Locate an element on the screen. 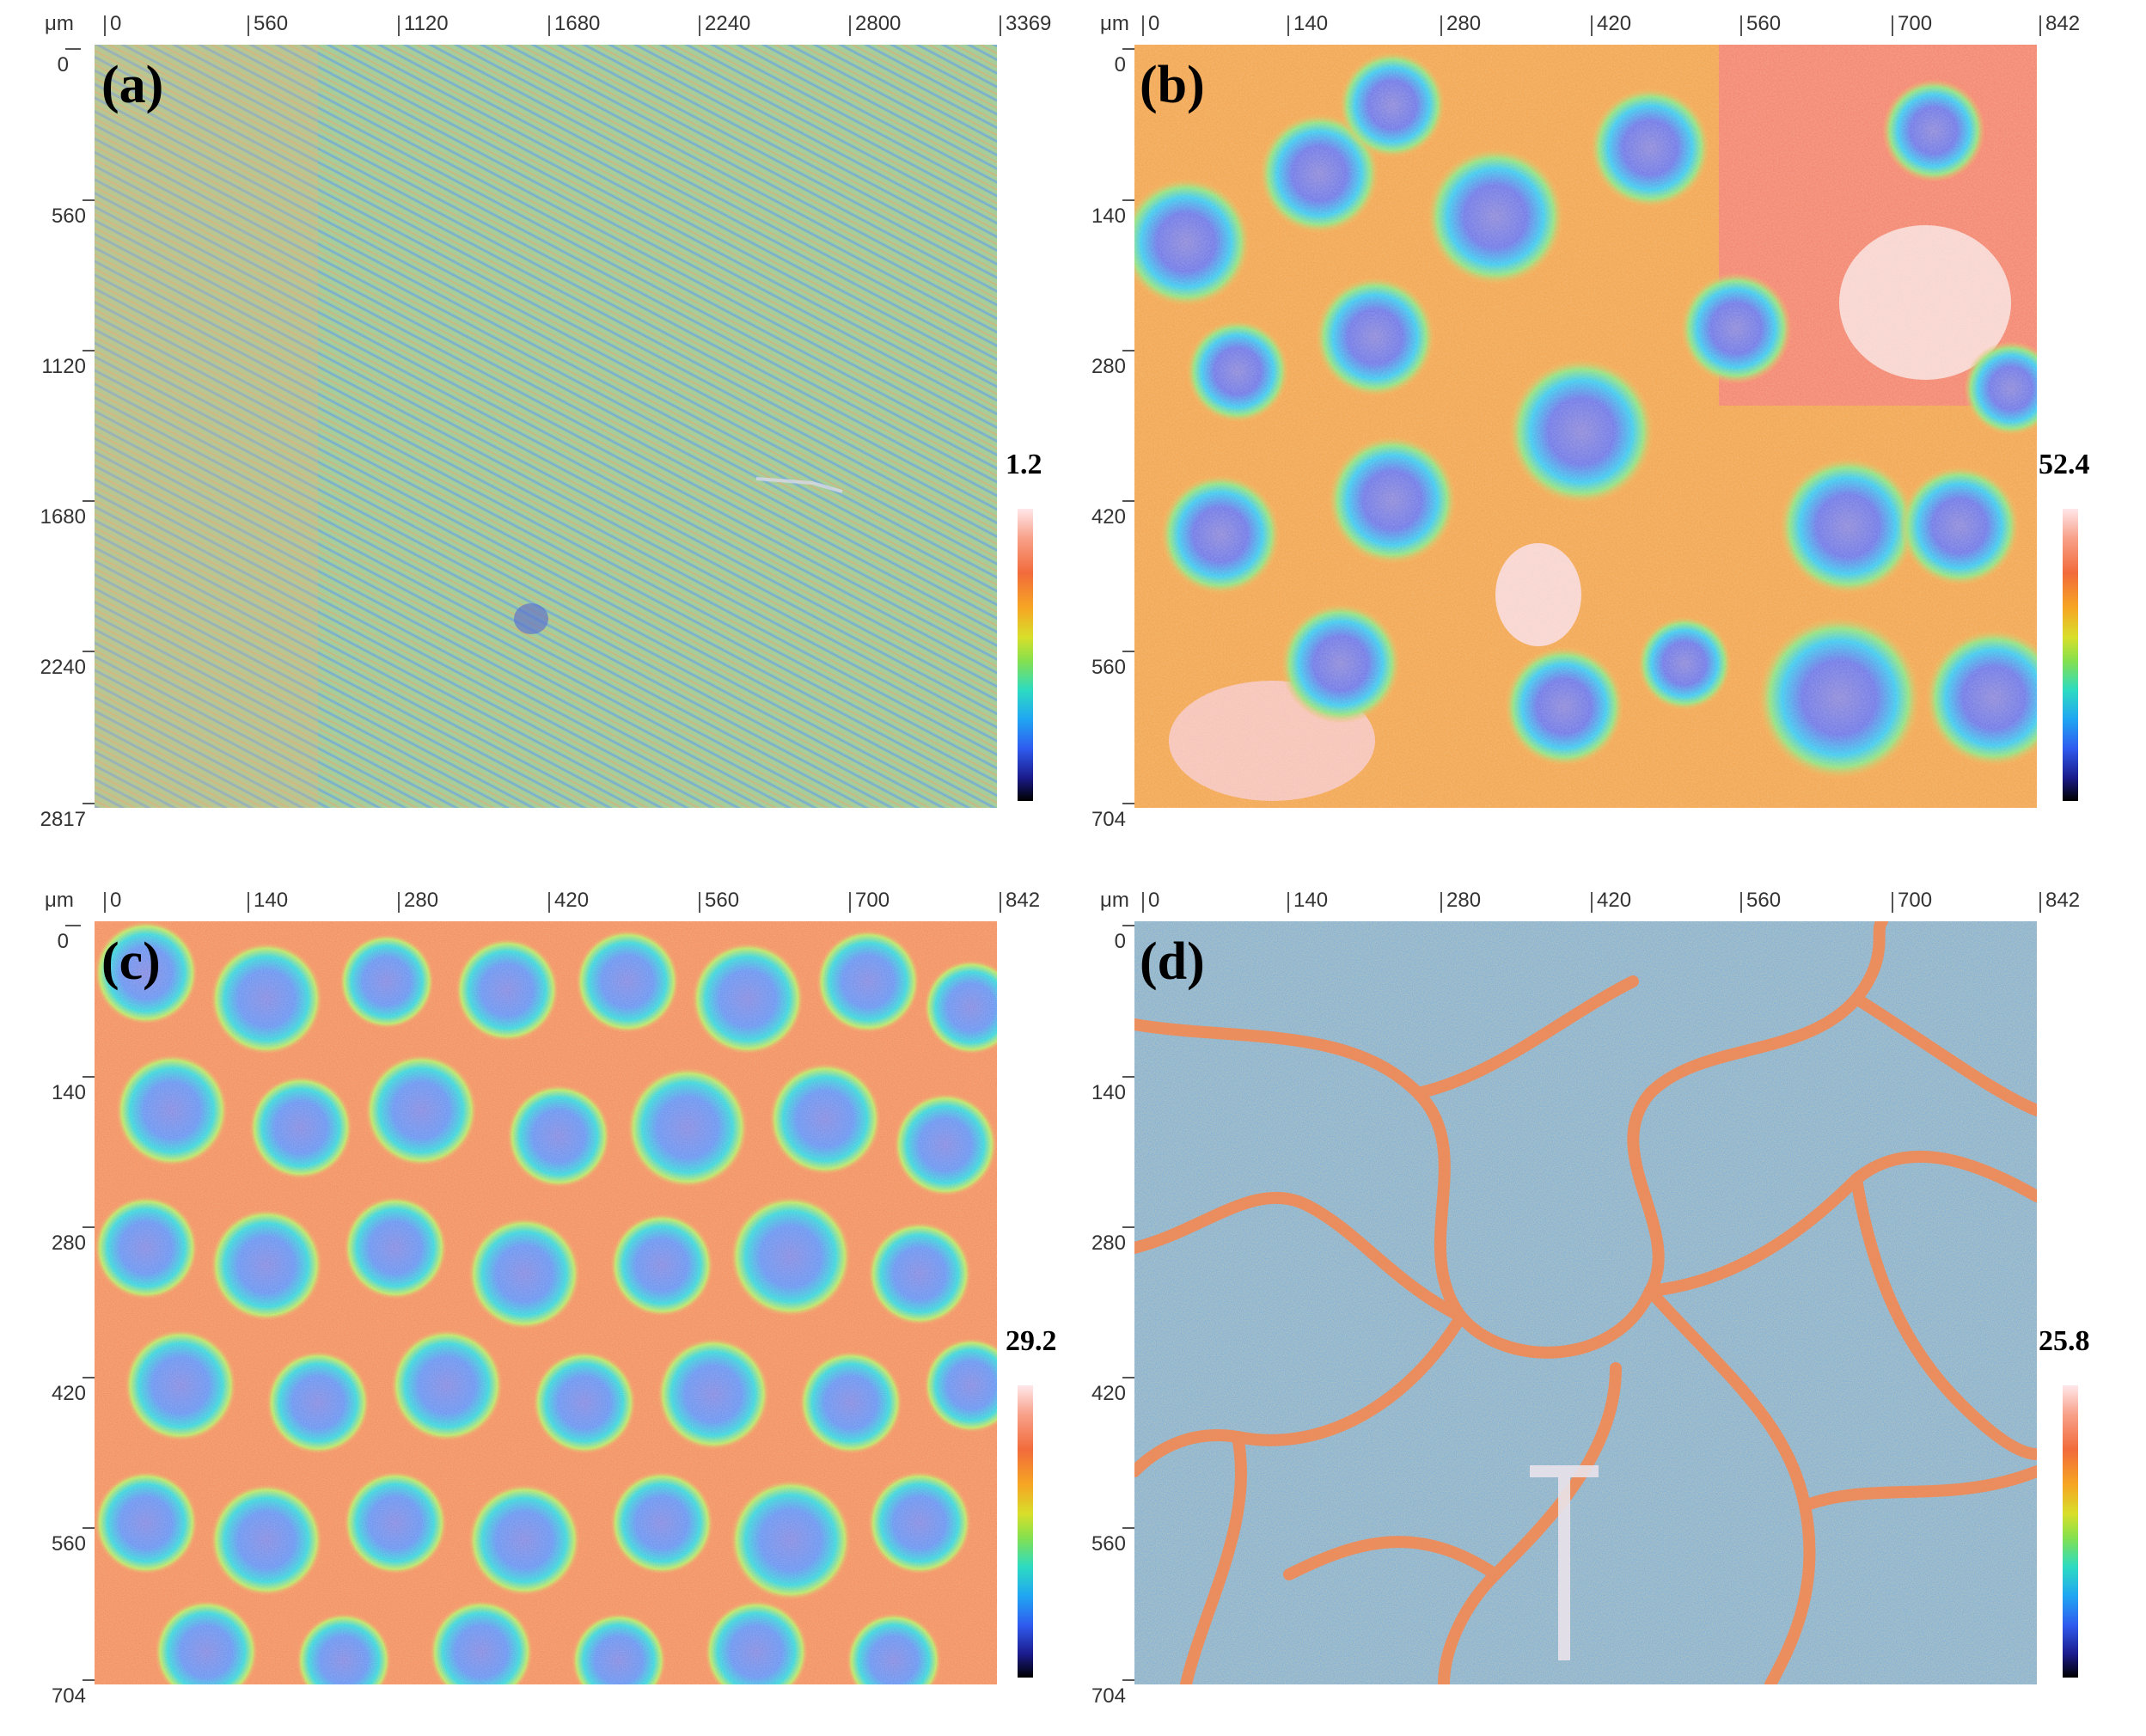 The height and width of the screenshot is (1736, 2146). x-tick-label: 1120 is located at coordinates (424, 24).